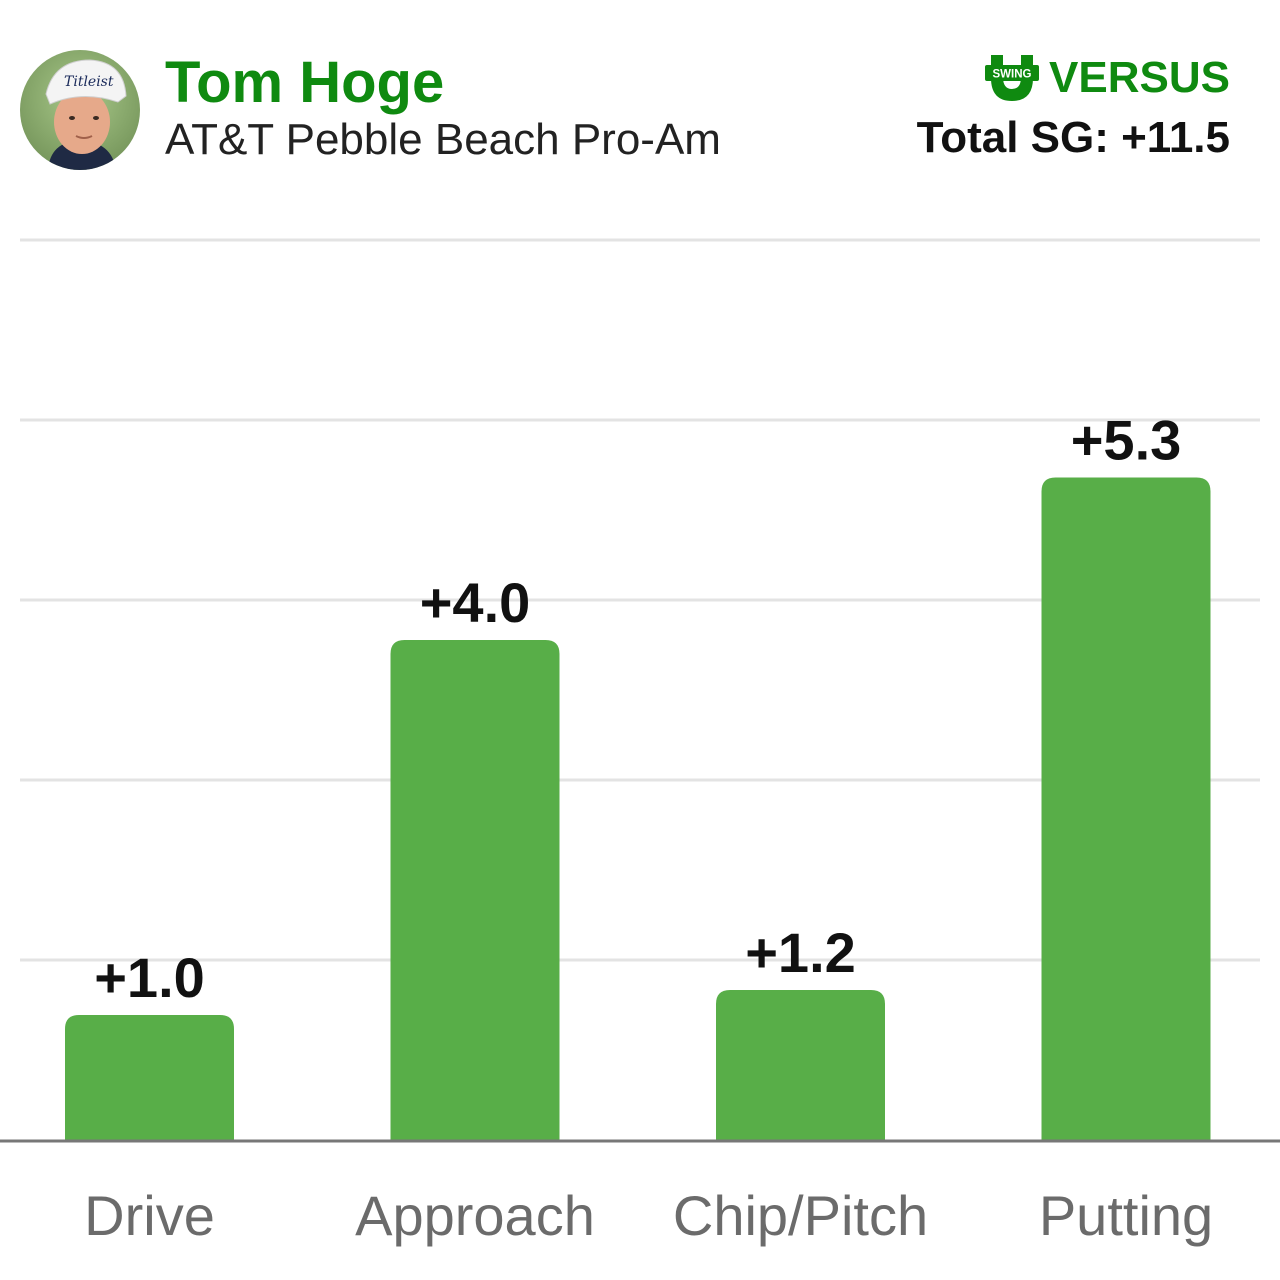 Image resolution: width=1280 pixels, height=1280 pixels. Describe the element at coordinates (305, 82) in the screenshot. I see `player-name: Tom Hoge` at that location.